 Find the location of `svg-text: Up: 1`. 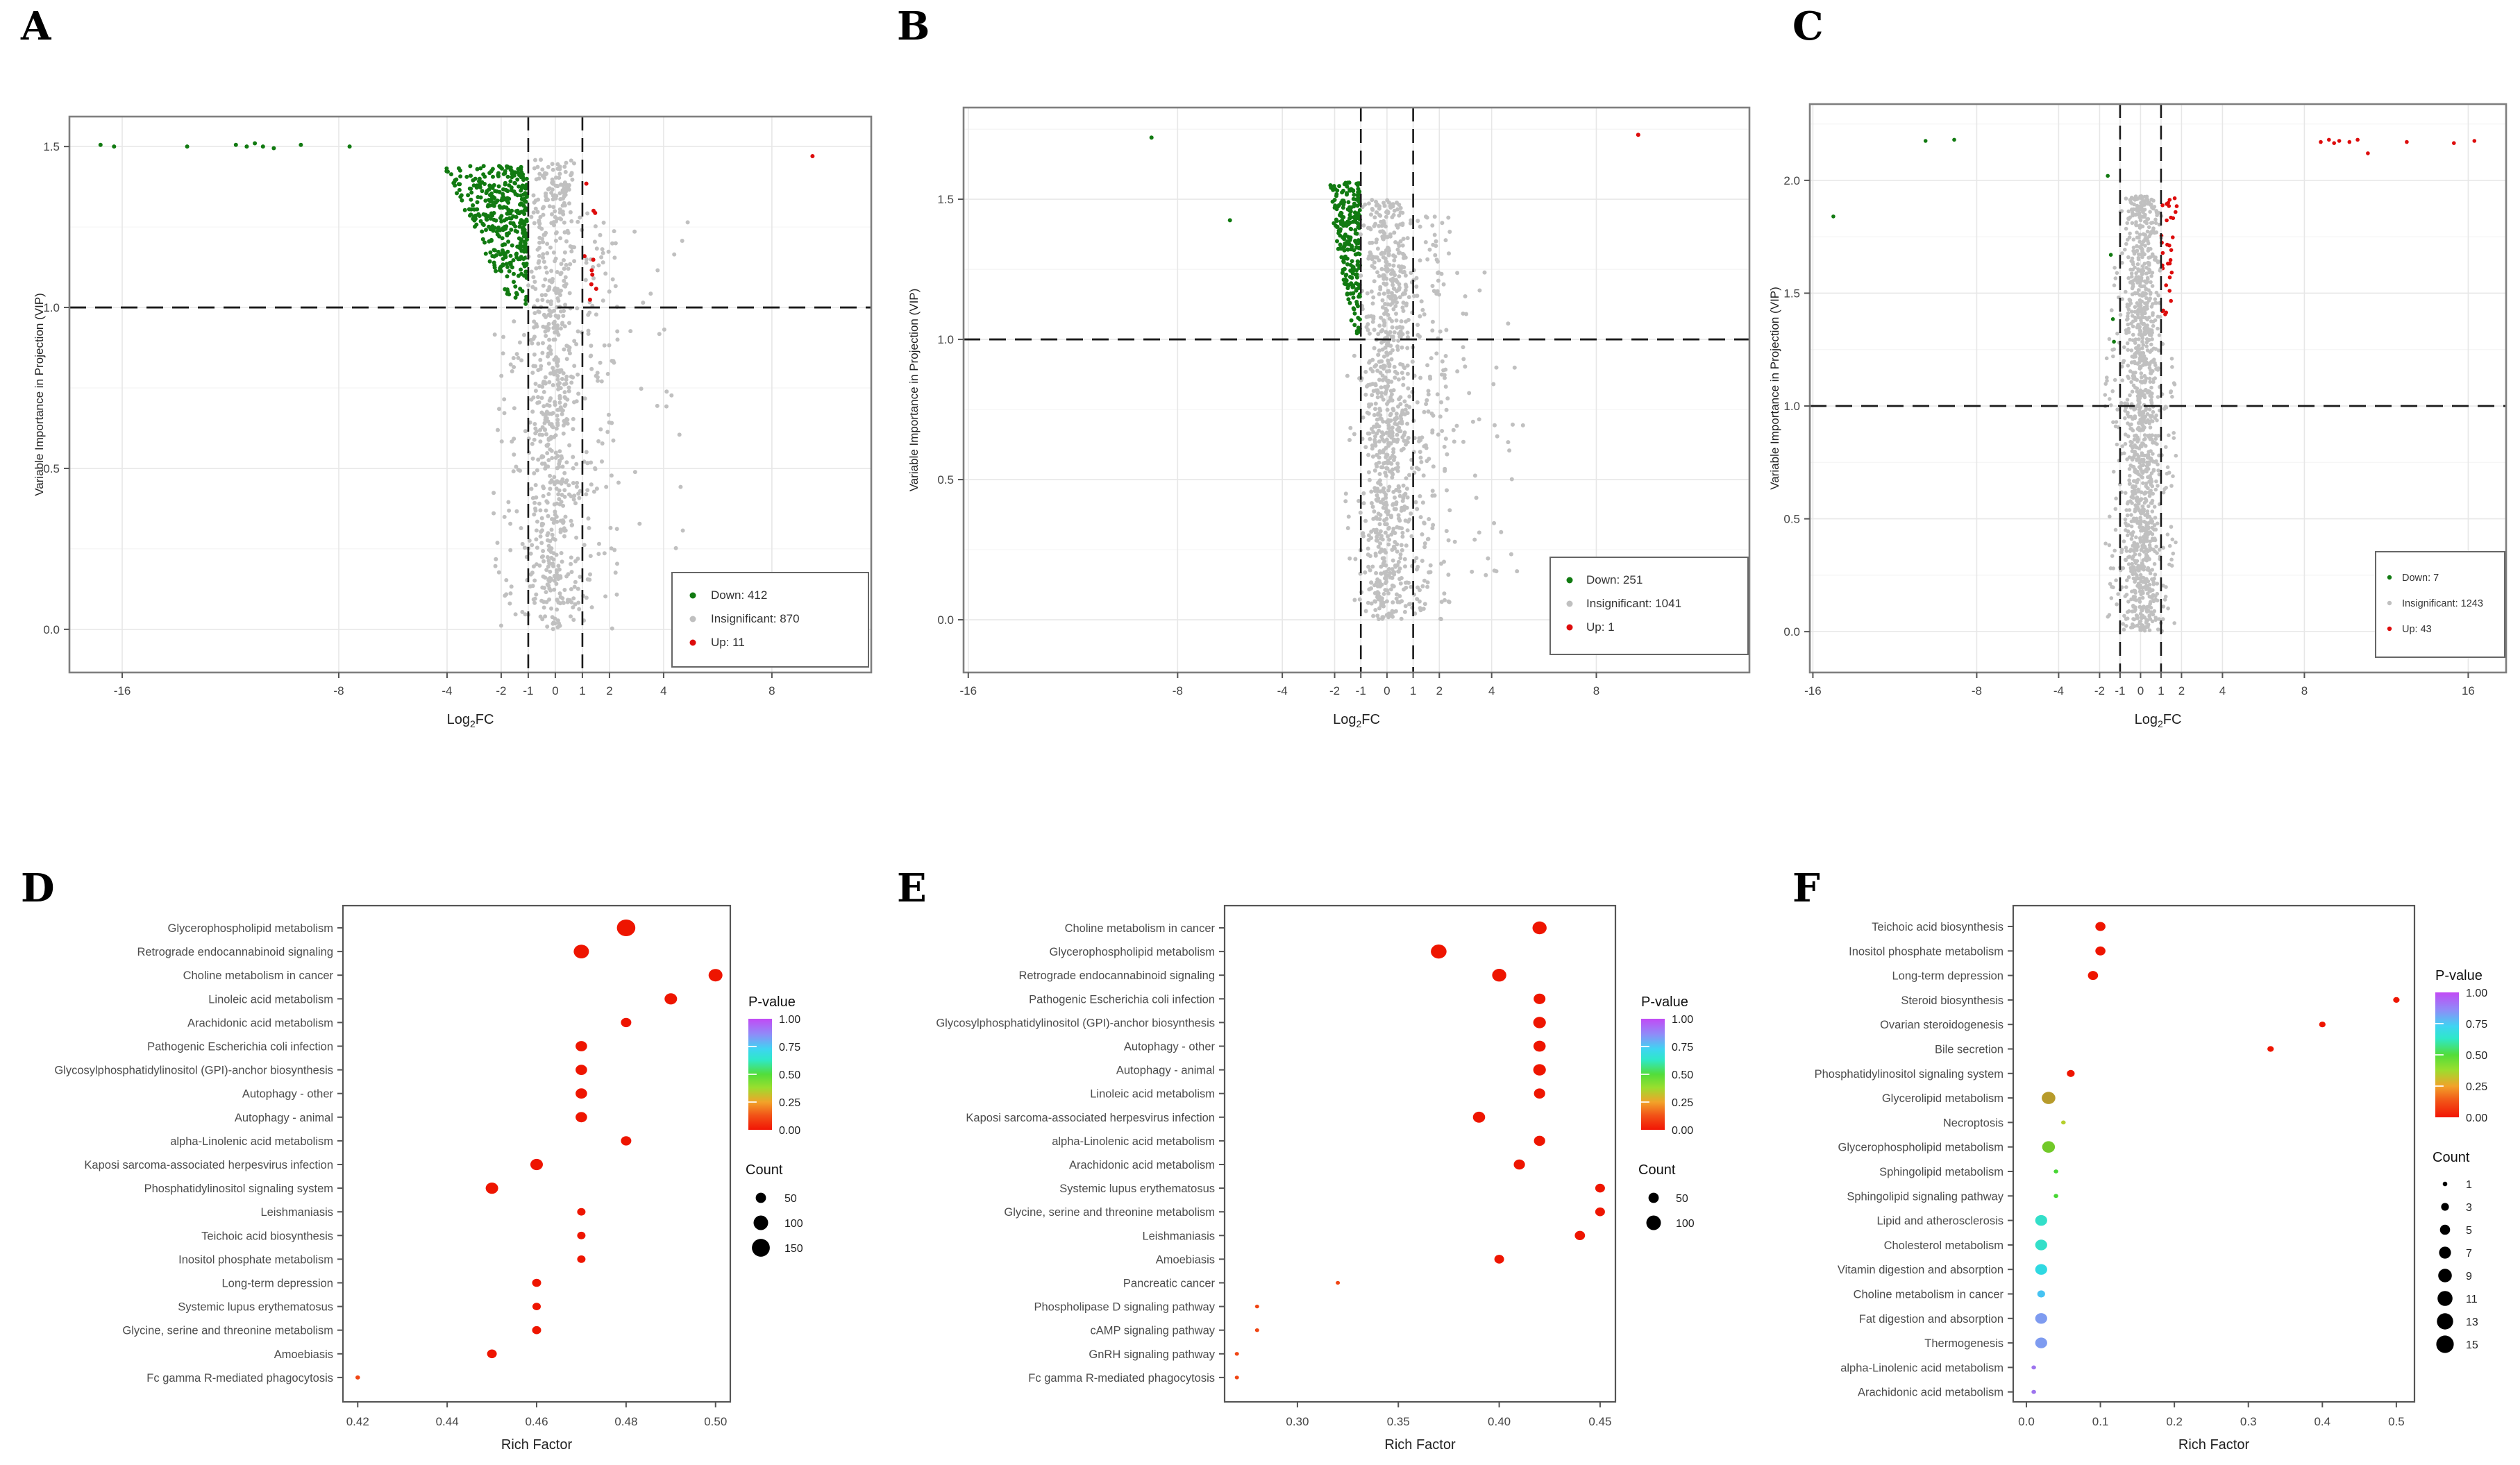

svg-text: Up: 1 is located at coordinates (1600, 627).